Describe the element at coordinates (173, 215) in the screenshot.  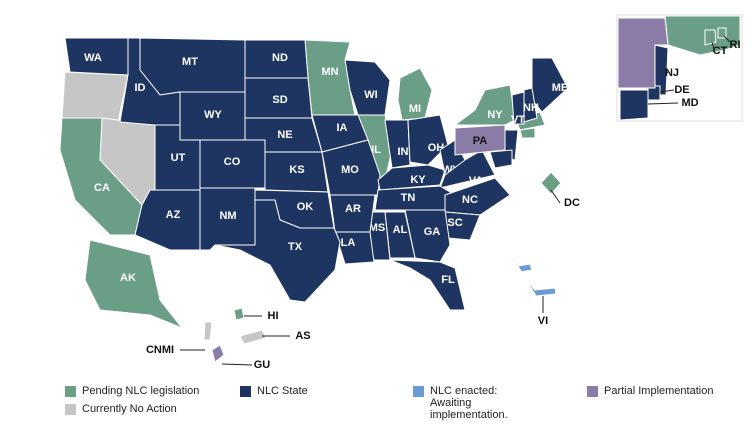
I see `region-label: AZ` at that location.